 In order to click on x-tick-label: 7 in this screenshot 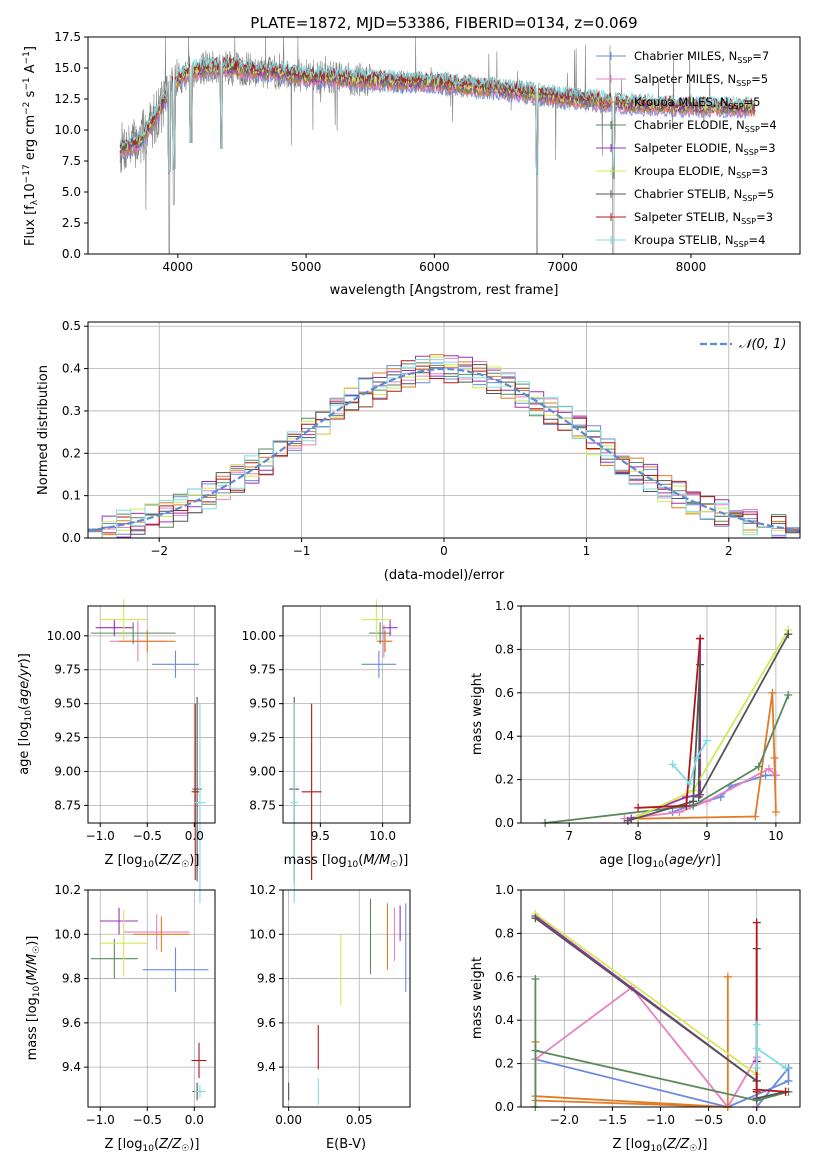, I will do `click(569, 836)`.